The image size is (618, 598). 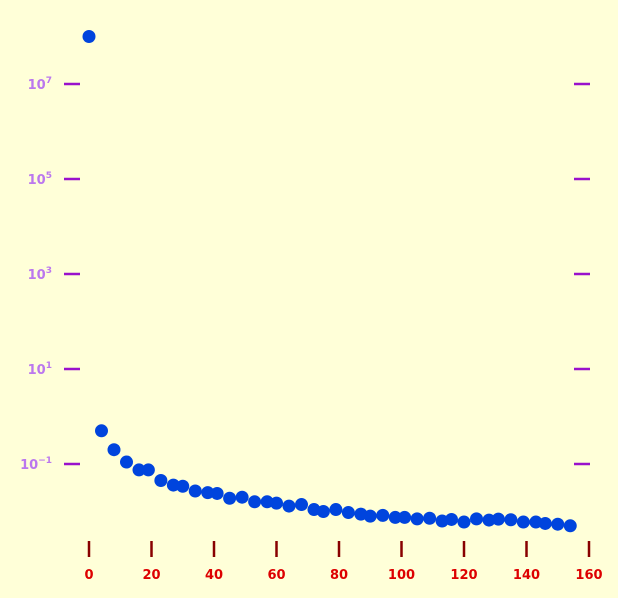 I want to click on x-tick-label-0: 0, so click(x=88, y=575).